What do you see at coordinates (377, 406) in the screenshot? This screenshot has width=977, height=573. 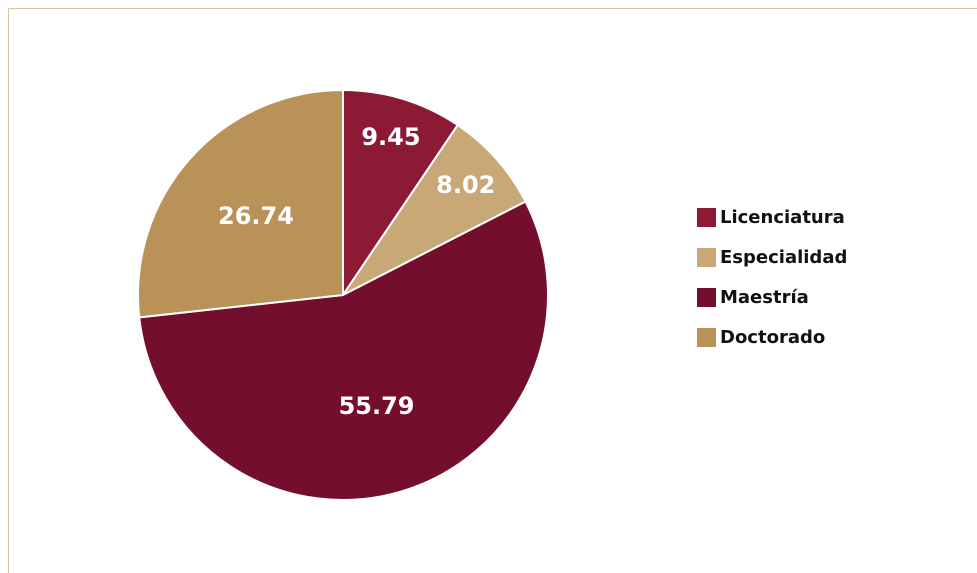 I see `value-label: 55.79` at bounding box center [377, 406].